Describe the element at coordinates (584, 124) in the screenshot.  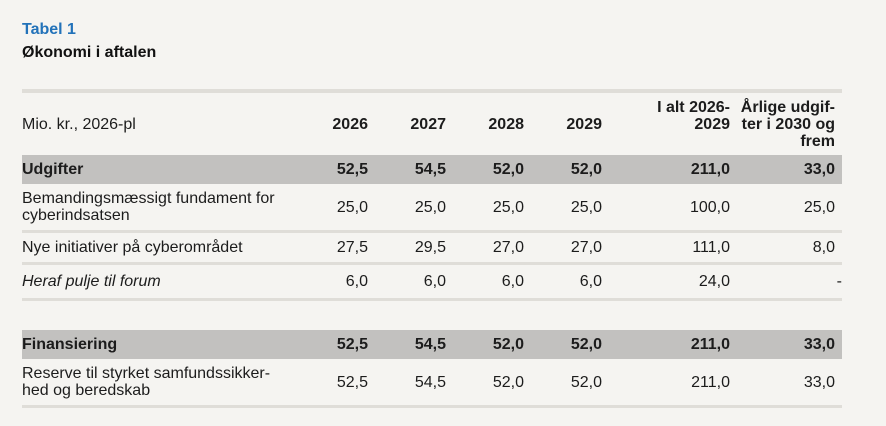
I see `column-header-2029: 2029` at that location.